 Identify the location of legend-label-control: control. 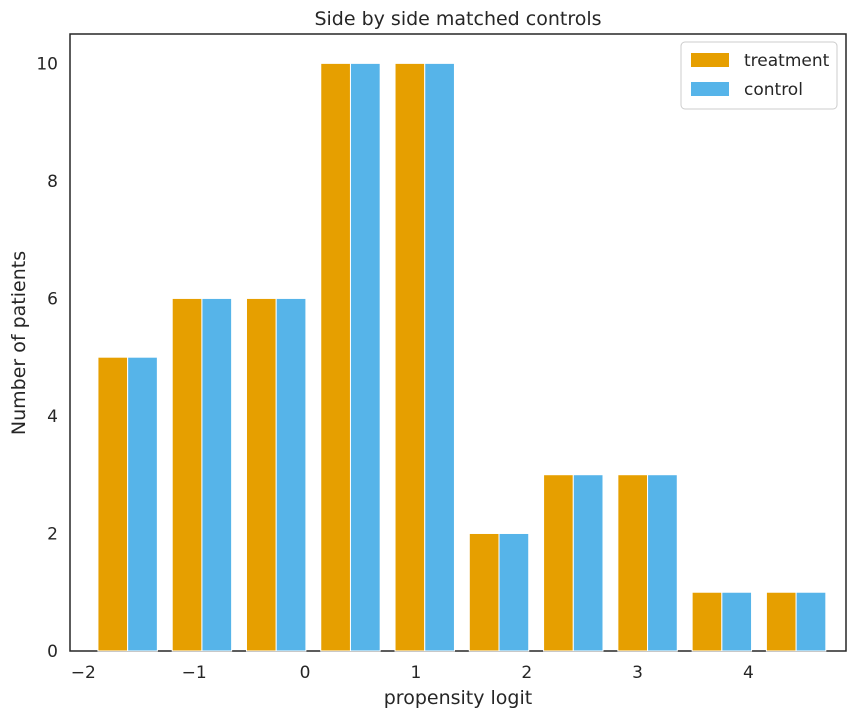
(773, 90).